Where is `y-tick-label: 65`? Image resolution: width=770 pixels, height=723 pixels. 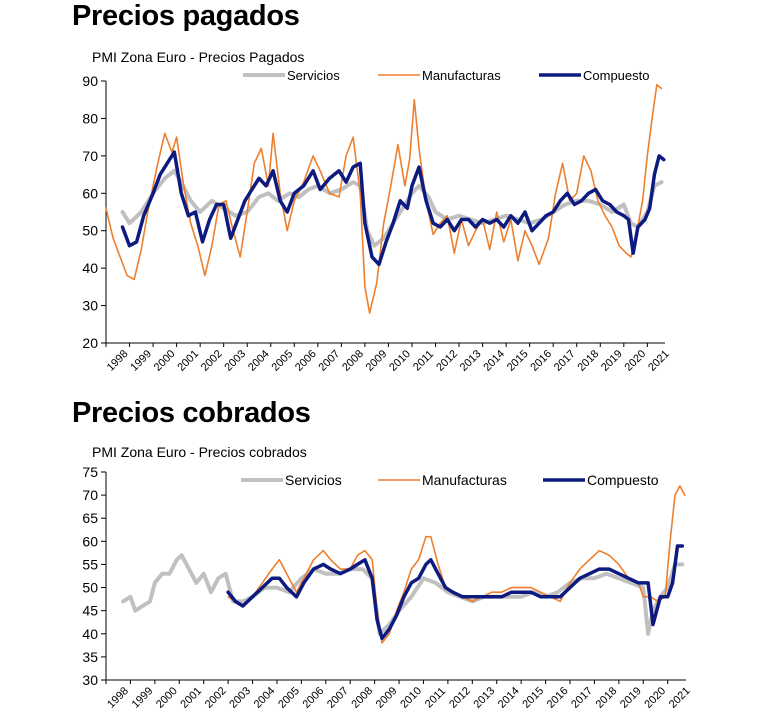 y-tick-label: 65 is located at coordinates (90, 518).